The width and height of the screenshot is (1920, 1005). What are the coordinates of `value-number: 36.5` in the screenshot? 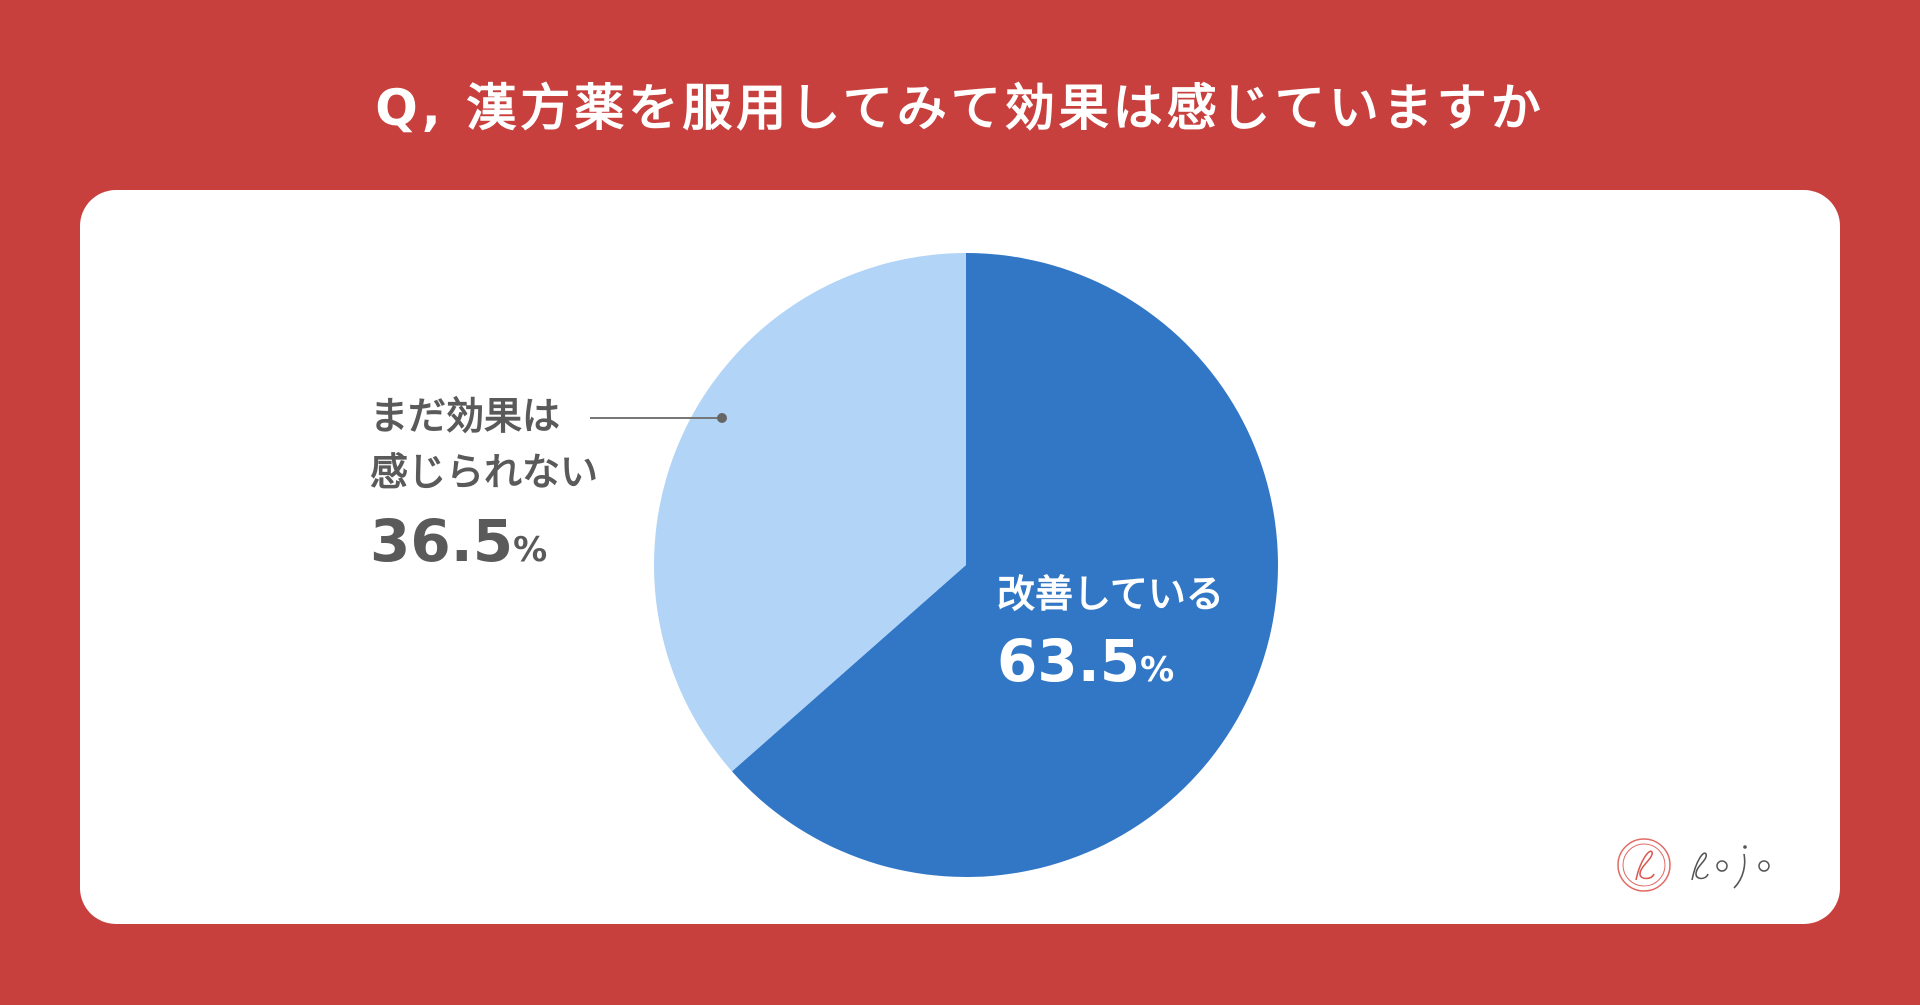 It's located at (442, 541).